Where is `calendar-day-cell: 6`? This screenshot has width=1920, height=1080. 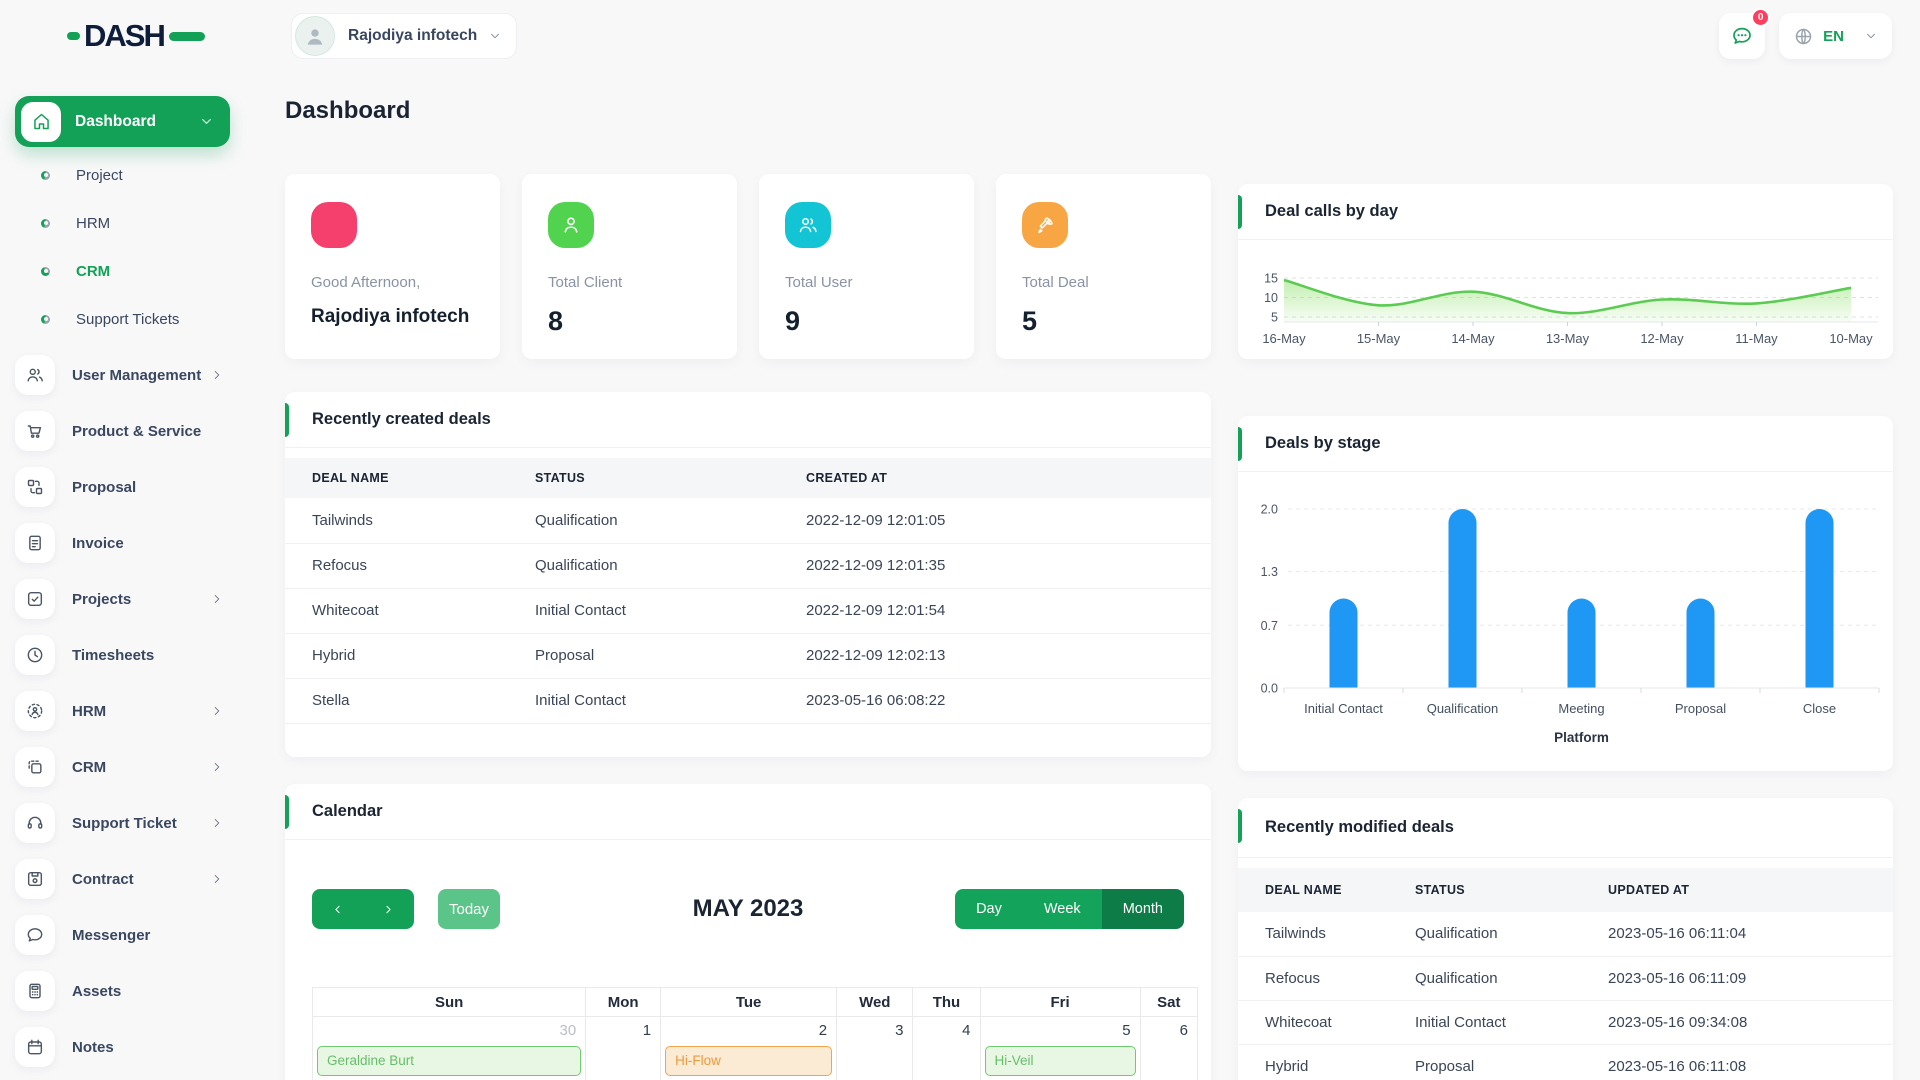 calendar-day-cell: 6 is located at coordinates (1169, 1048).